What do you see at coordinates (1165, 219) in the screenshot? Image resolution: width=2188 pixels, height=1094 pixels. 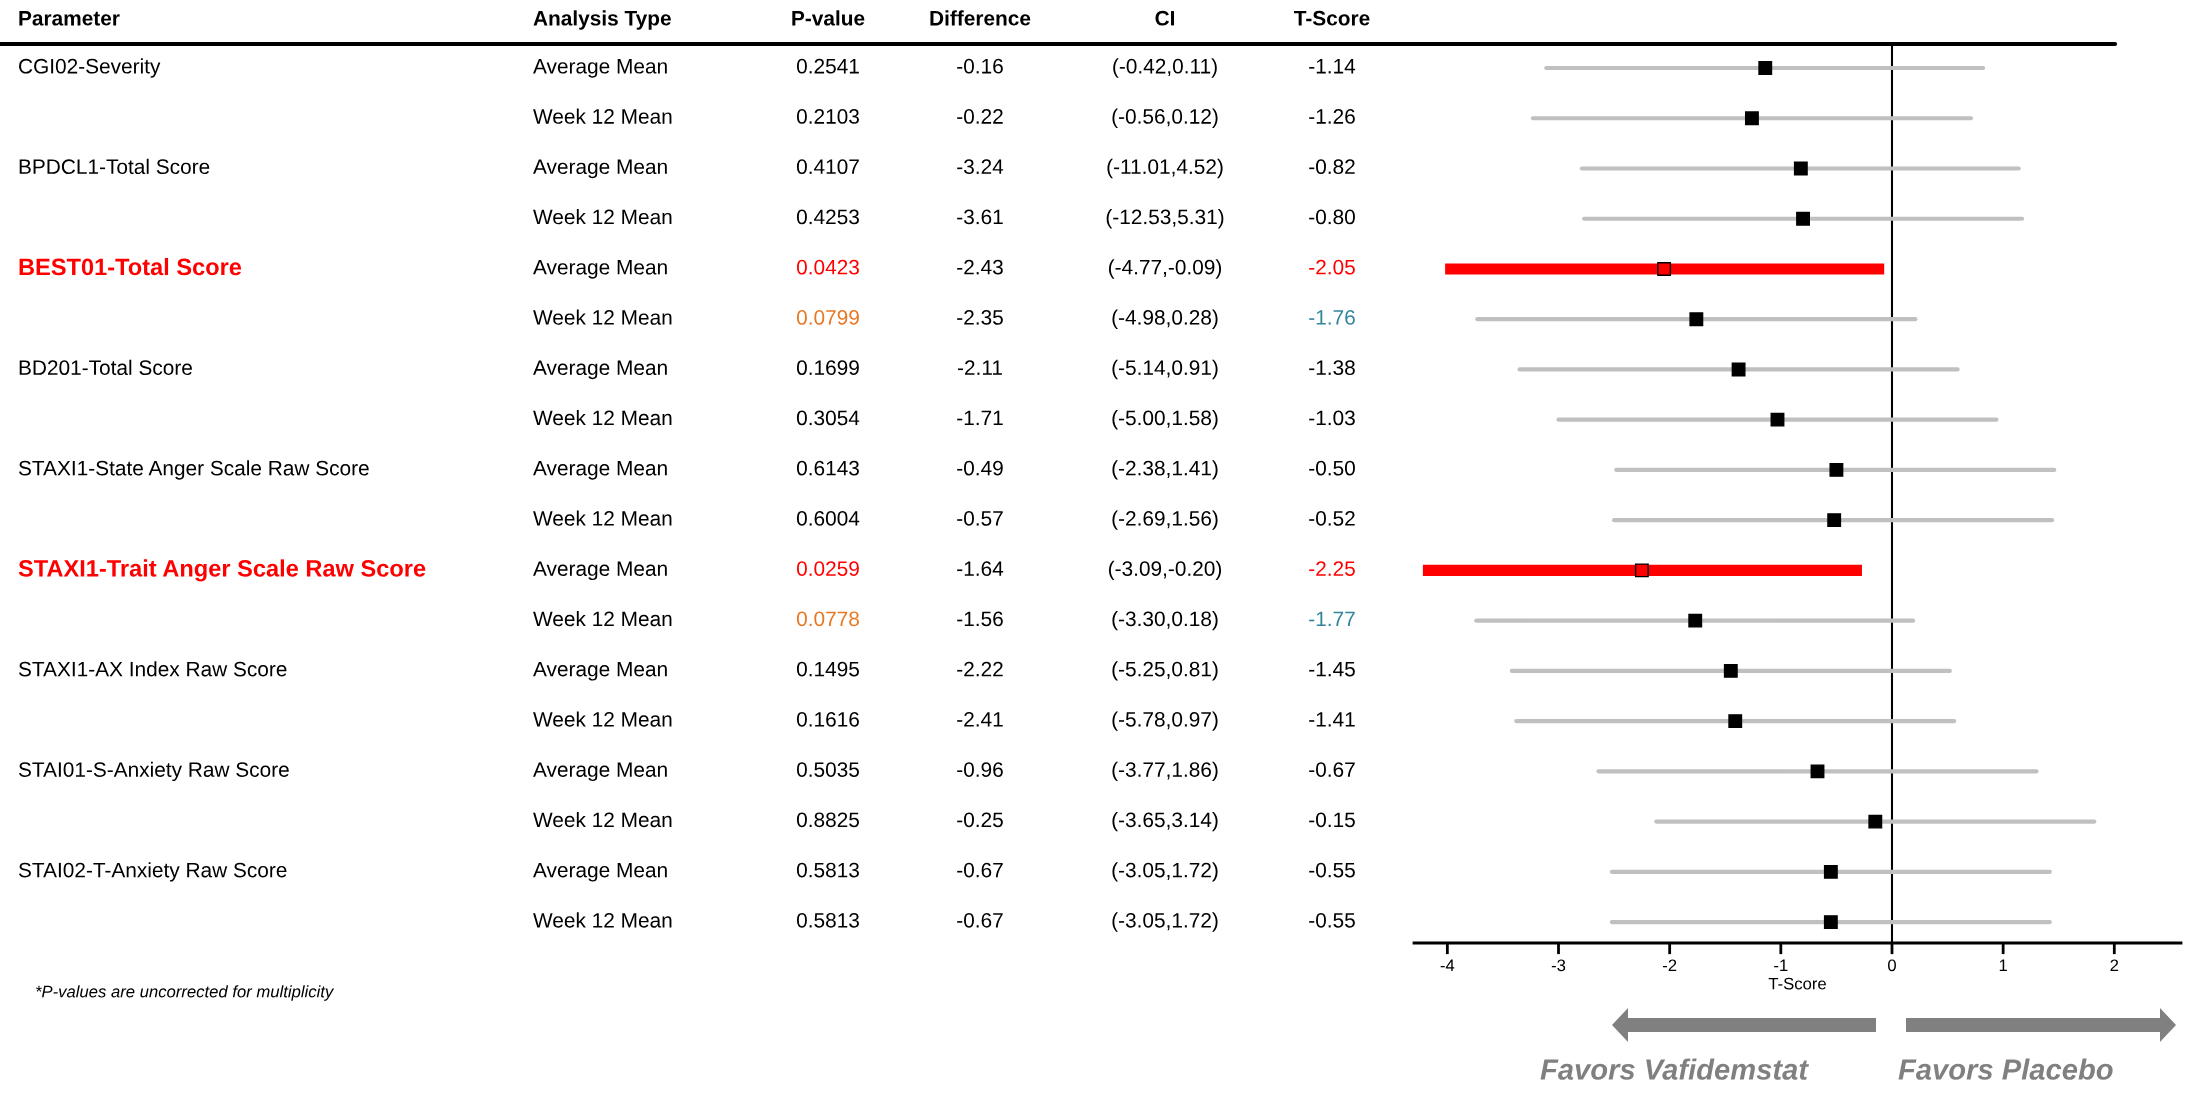 I see `text: (-12.53,5.31)` at bounding box center [1165, 219].